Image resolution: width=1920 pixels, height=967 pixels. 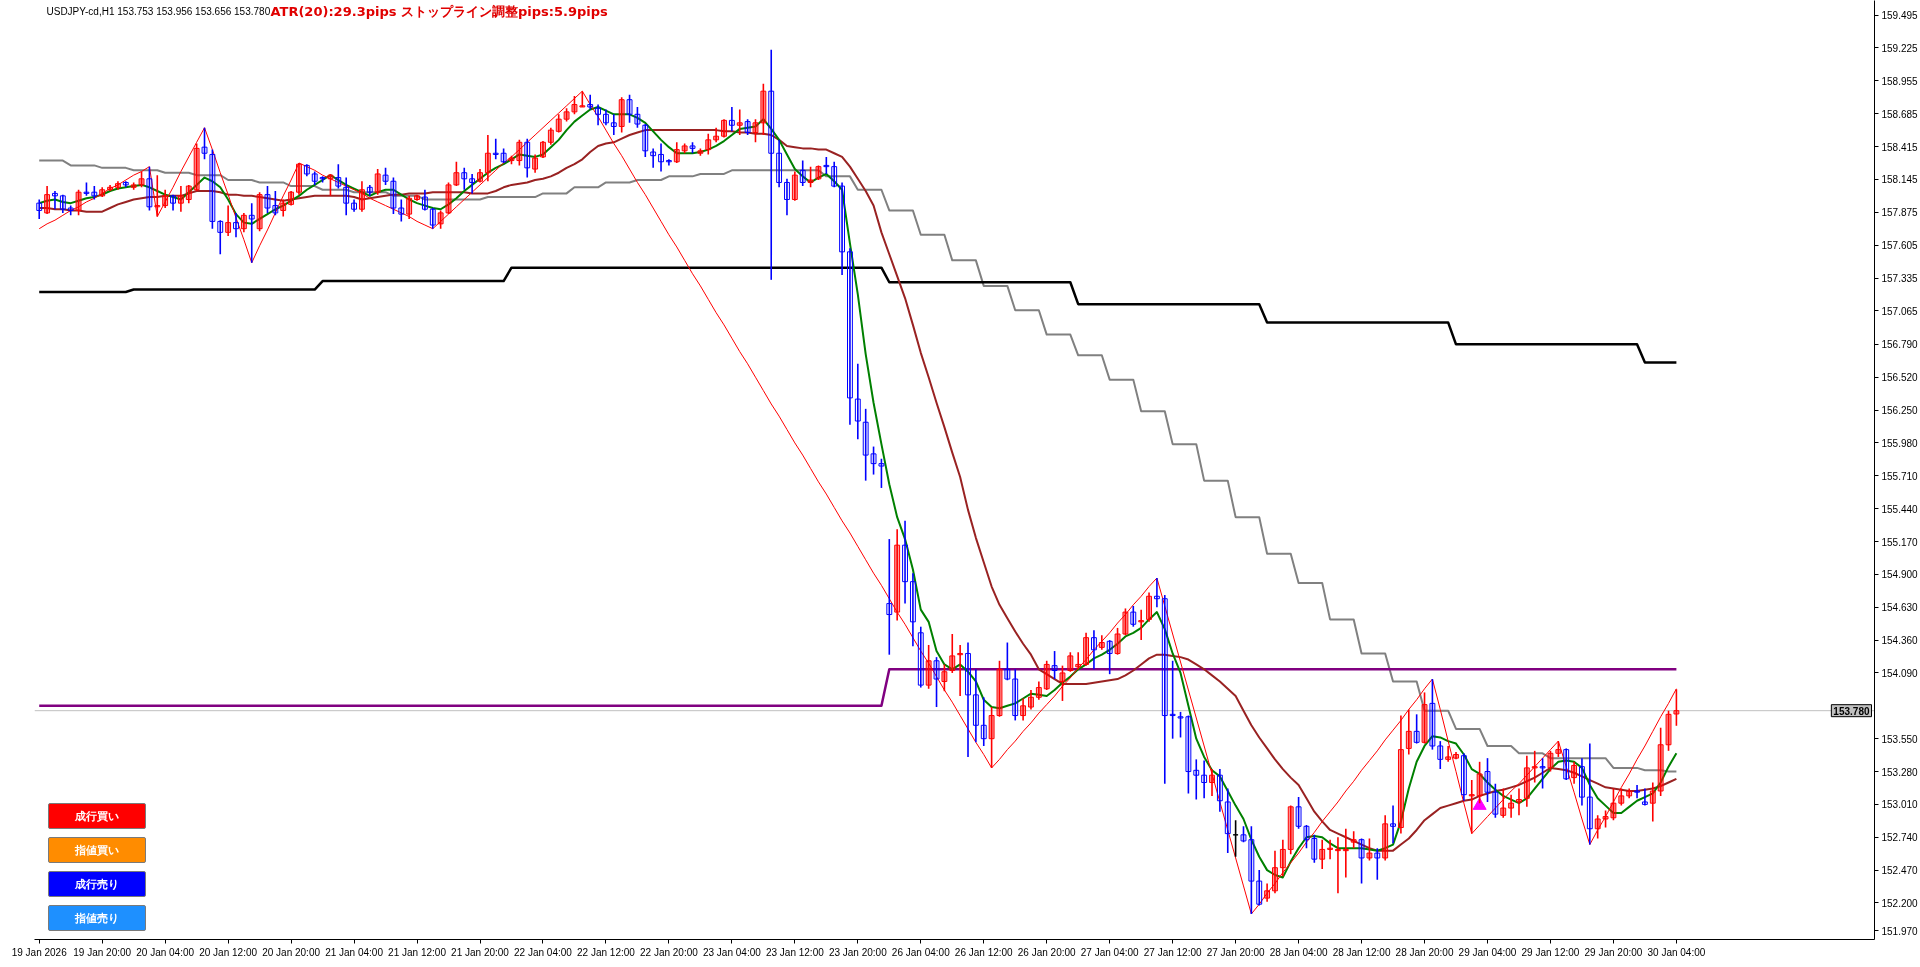 I want to click on x-tick-label: 21 Jan 12:00, so click(x=417, y=952).